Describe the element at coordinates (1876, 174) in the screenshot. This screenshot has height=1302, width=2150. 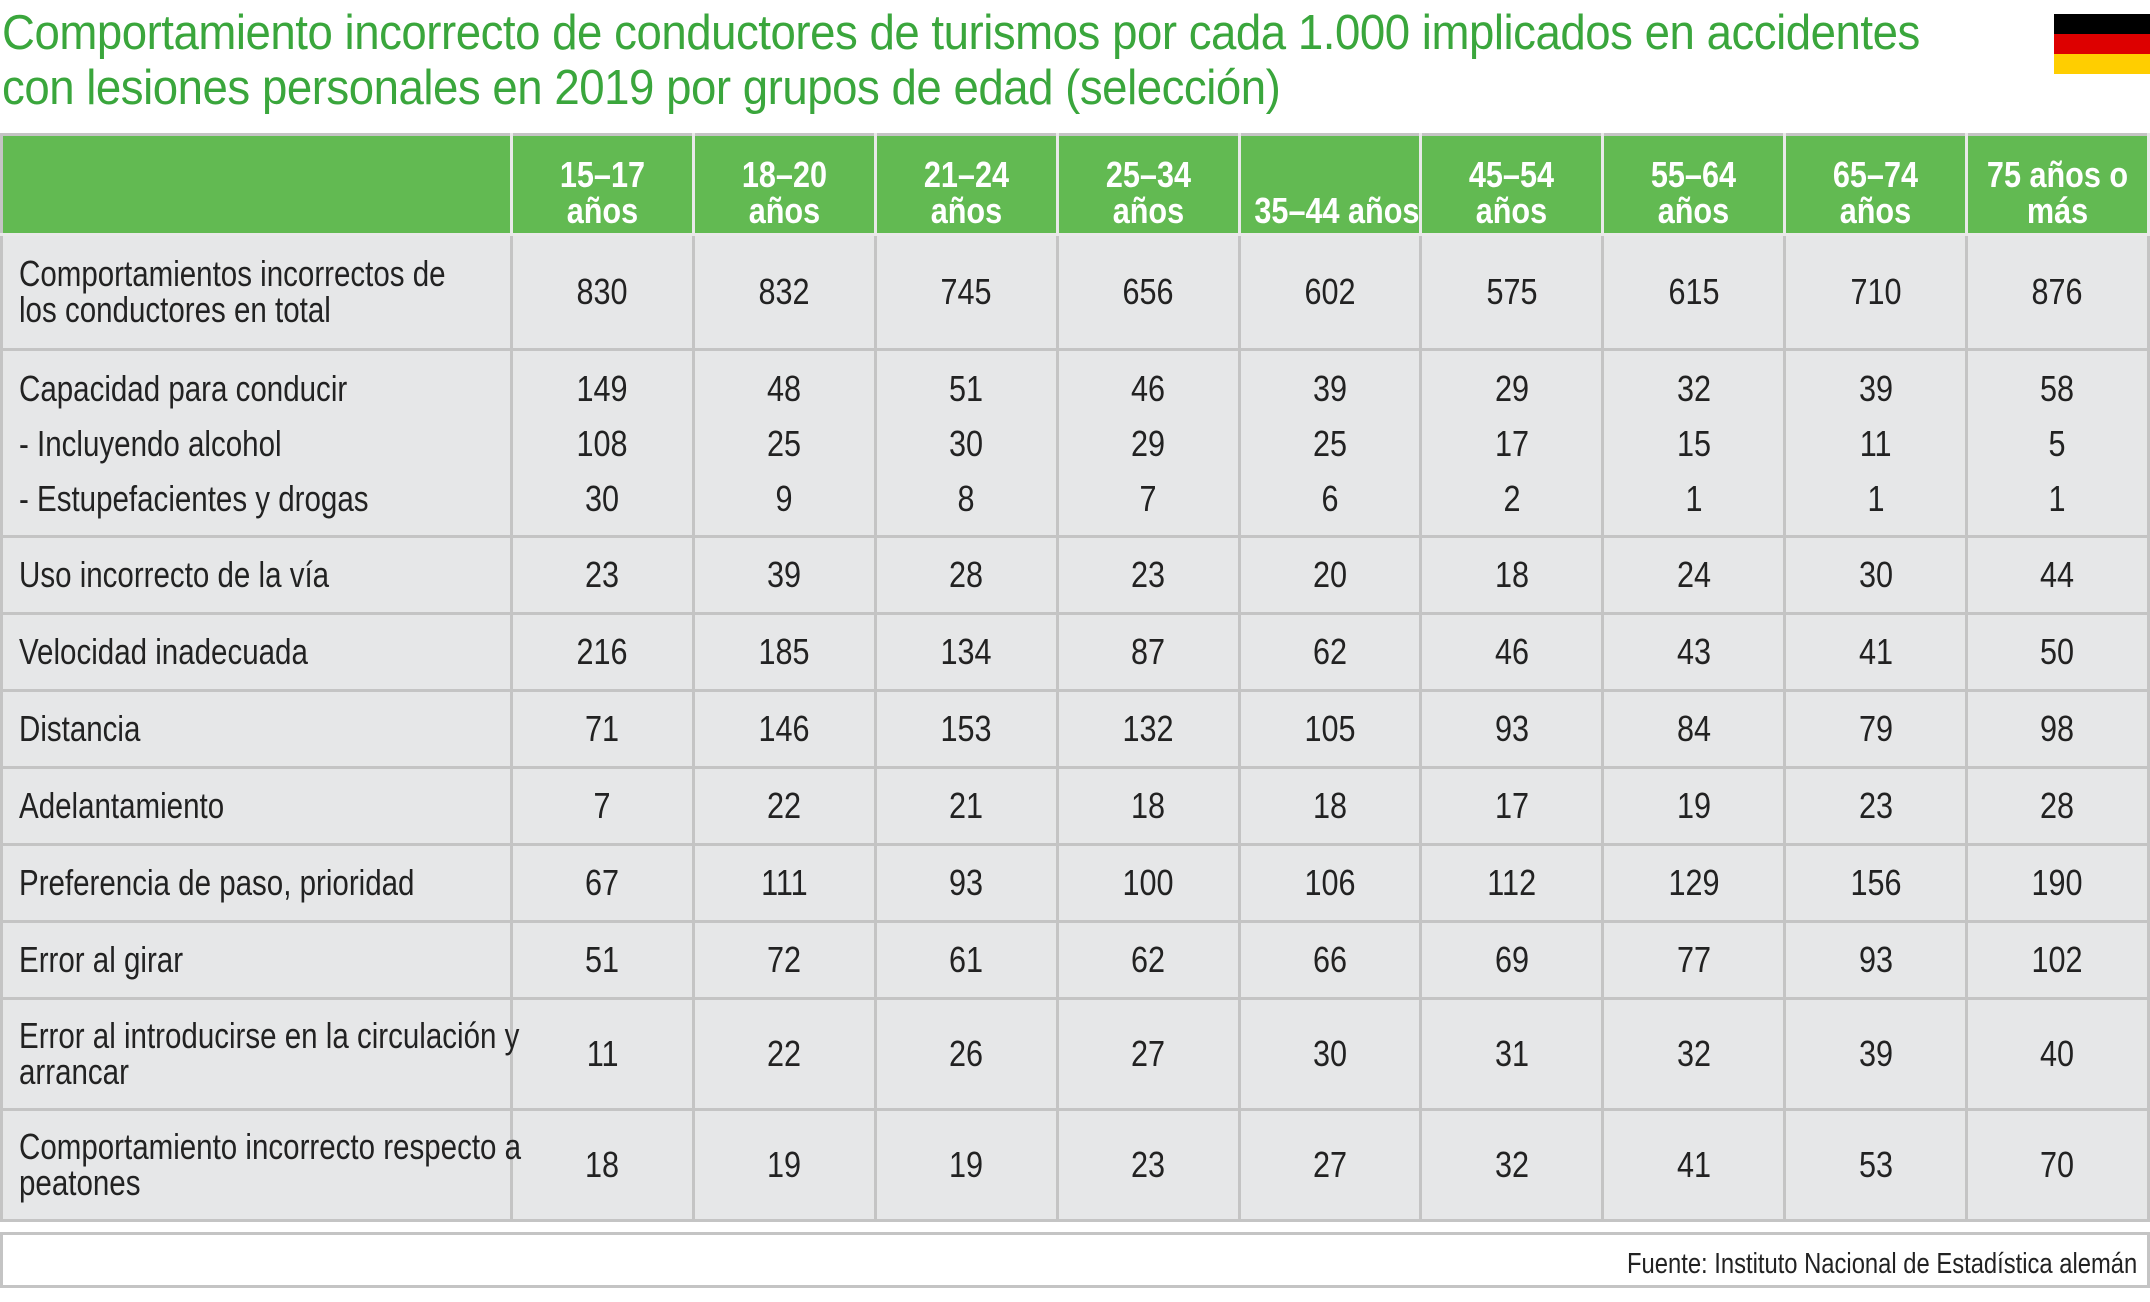
I see `column-header-line: 65–74` at that location.